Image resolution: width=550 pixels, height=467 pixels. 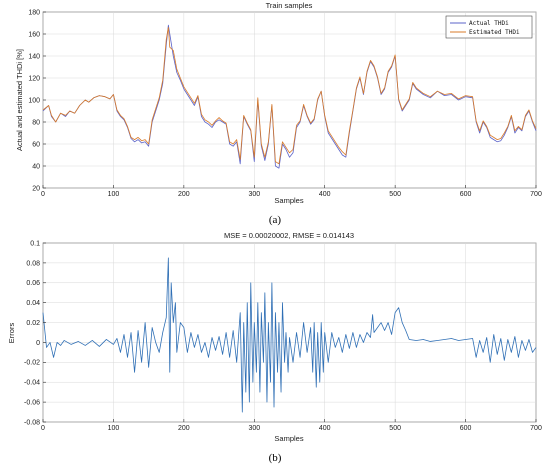 I want to click on y-tick-label: 140, so click(x=34, y=56).